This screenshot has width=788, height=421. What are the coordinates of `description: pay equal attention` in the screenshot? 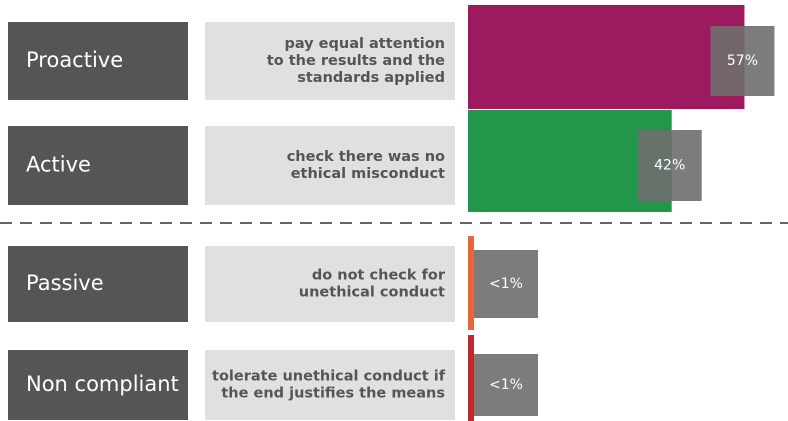 It's located at (364, 44).